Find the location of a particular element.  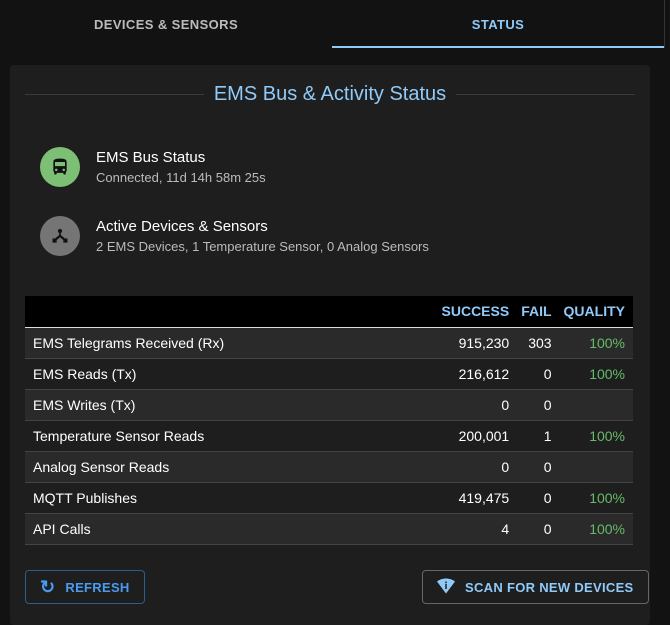

row-label: MQTT Publishes is located at coordinates (231, 498).